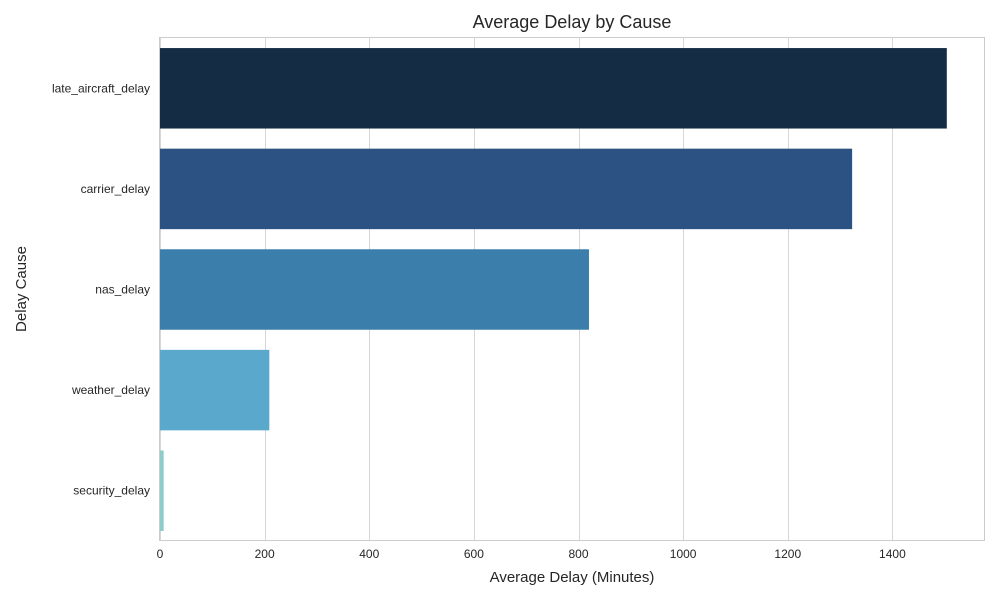 This screenshot has height=600, width=1000. I want to click on y-tick-label: weather_delay, so click(110, 390).